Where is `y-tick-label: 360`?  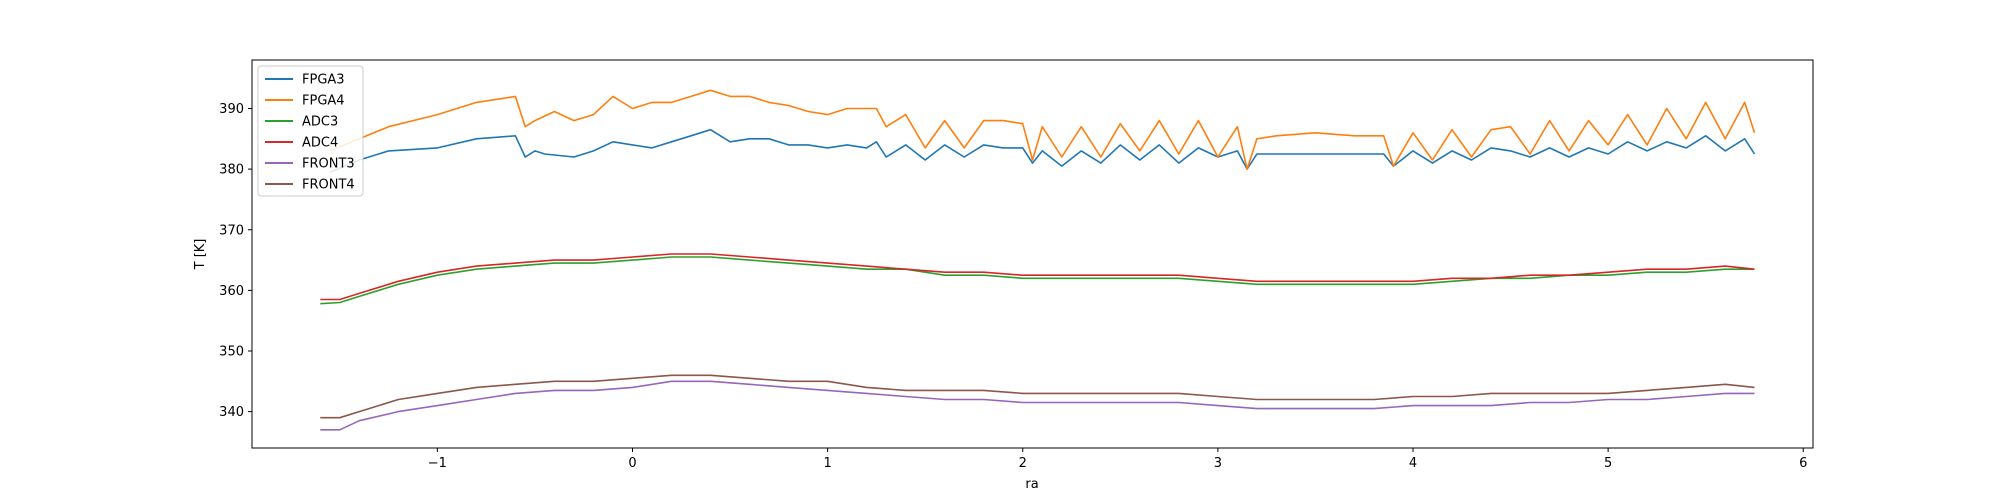 y-tick-label: 360 is located at coordinates (231, 291).